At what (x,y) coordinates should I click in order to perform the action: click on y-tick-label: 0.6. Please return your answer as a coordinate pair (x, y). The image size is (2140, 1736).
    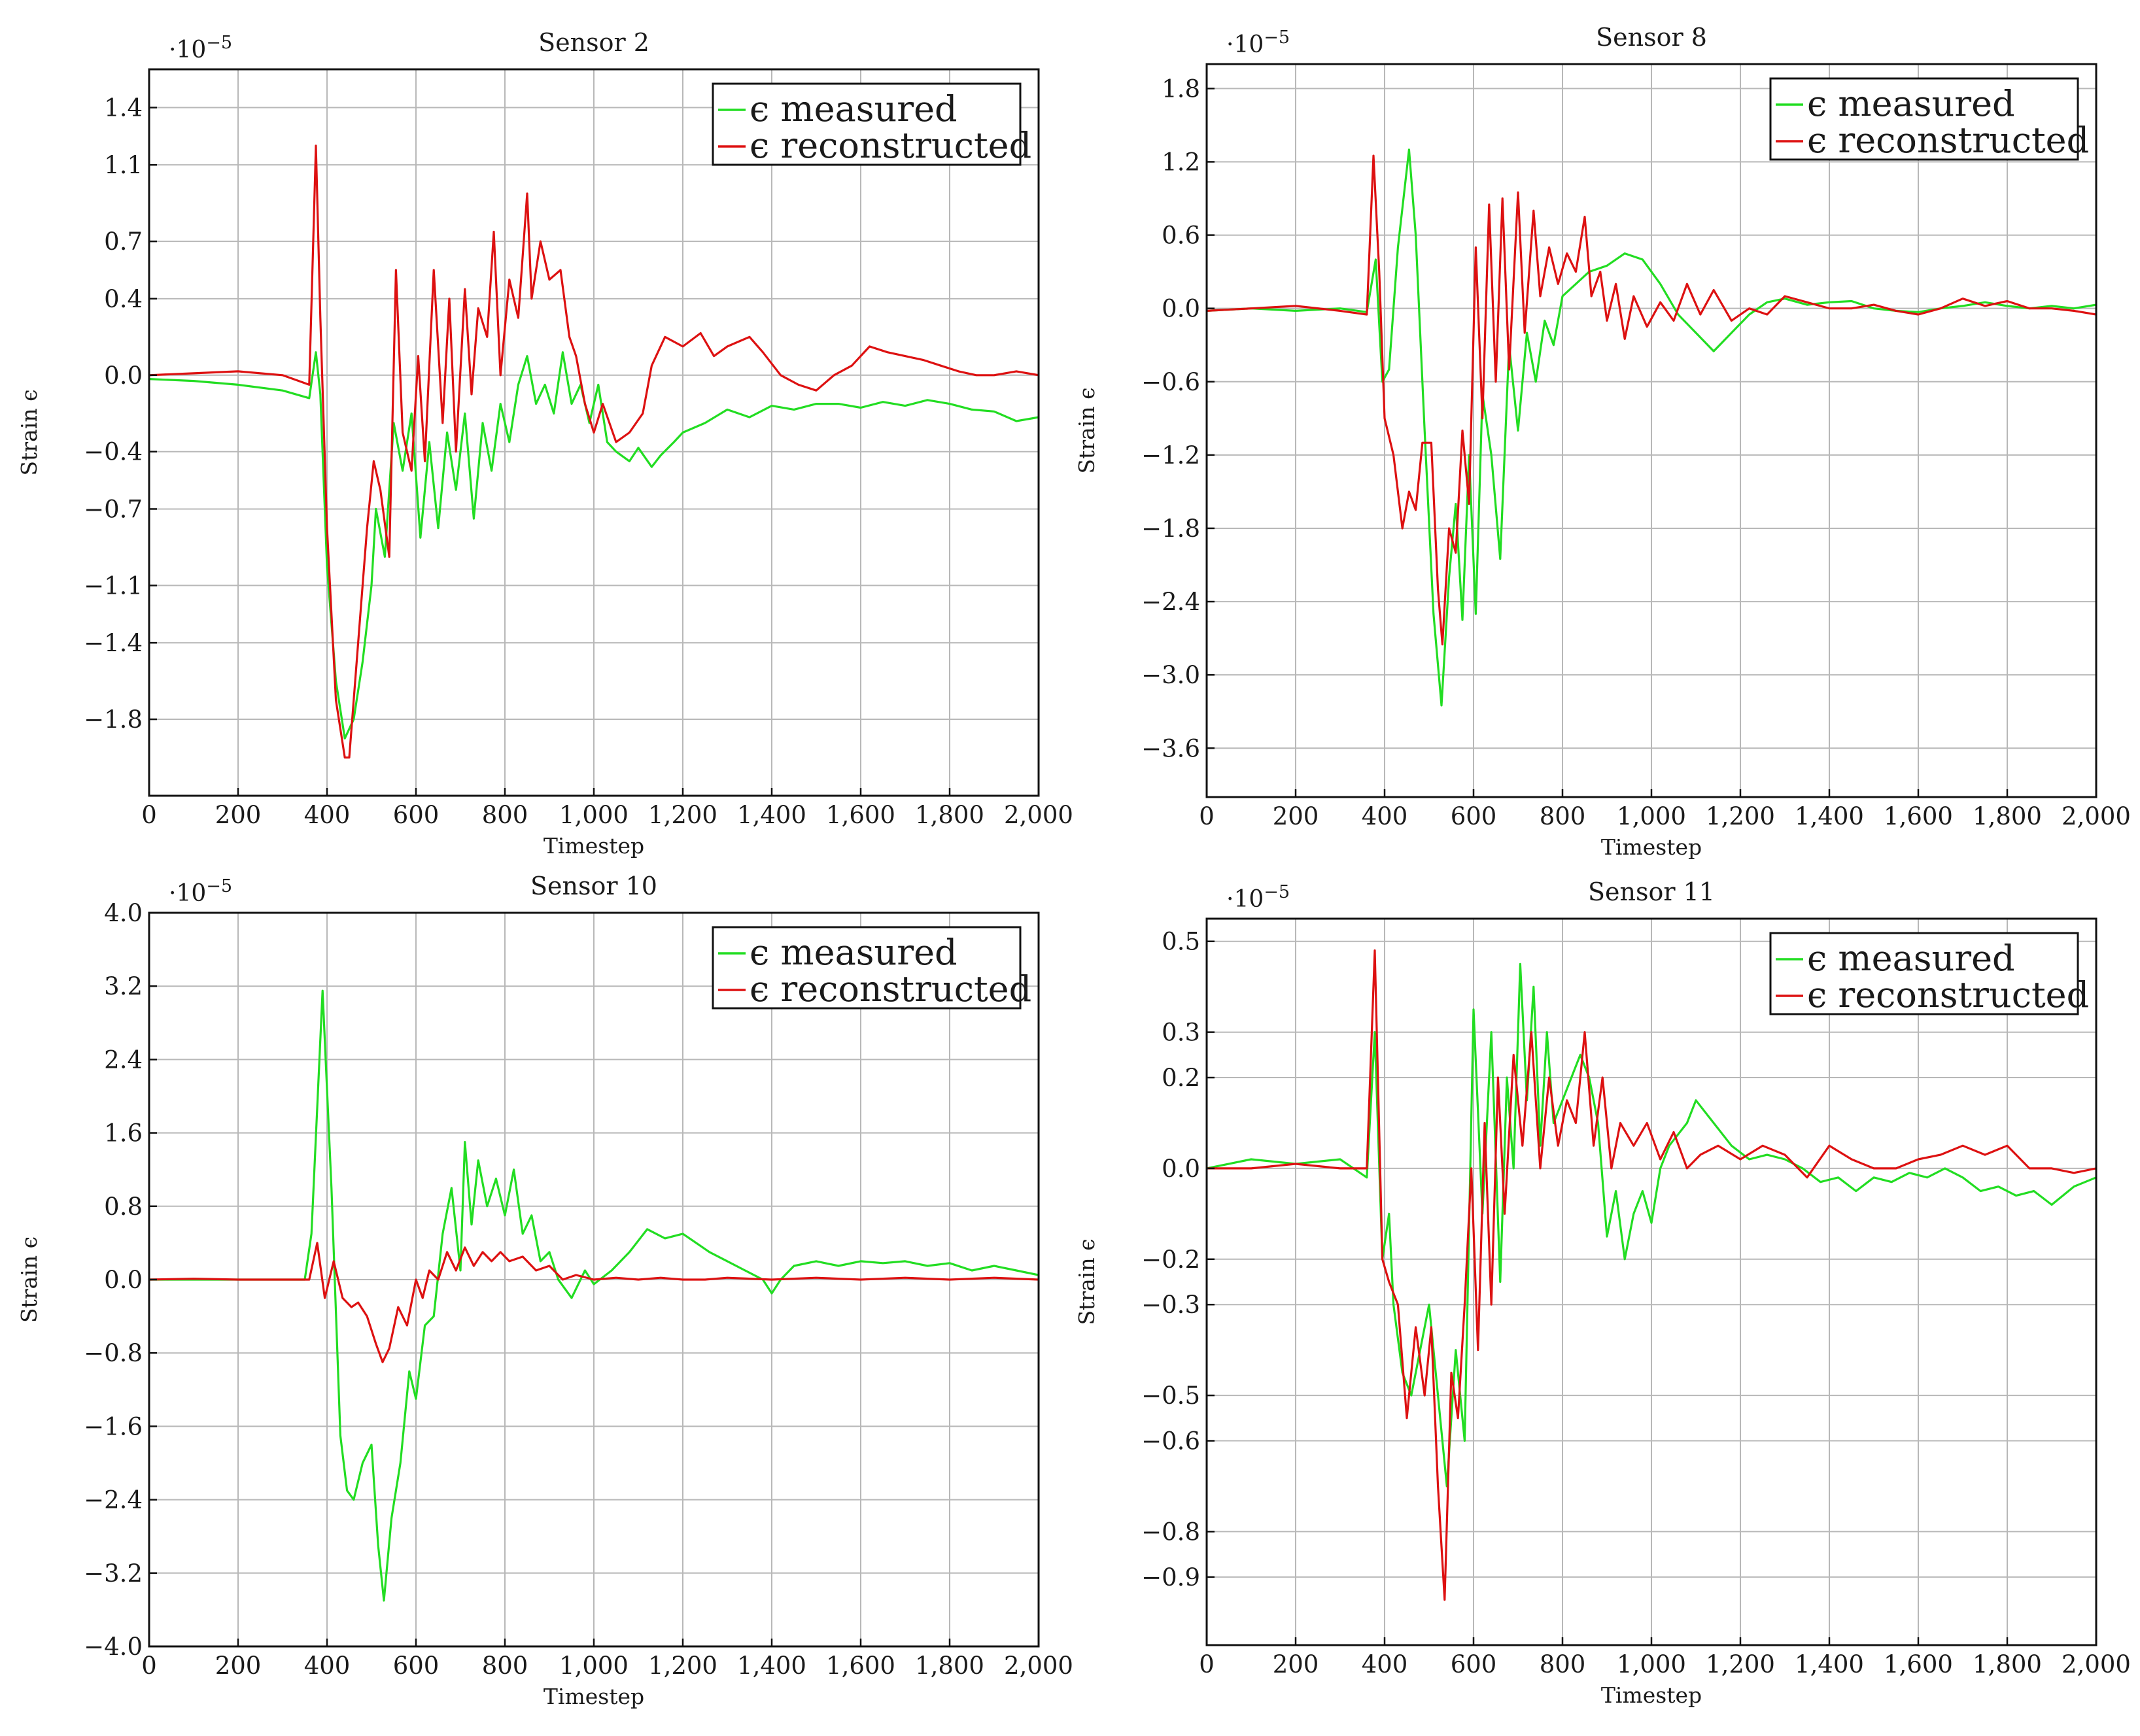
    Looking at the image, I should click on (1181, 236).